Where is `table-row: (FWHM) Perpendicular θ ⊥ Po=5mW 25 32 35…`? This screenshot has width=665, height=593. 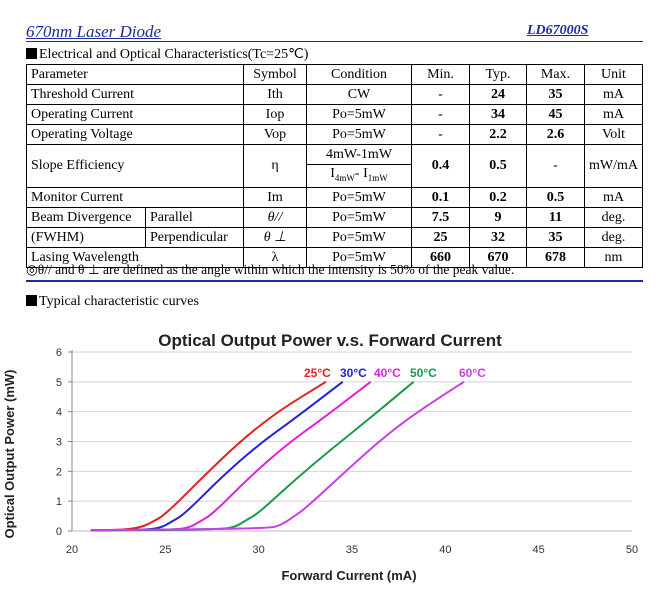 table-row: (FWHM) Perpendicular θ ⊥ Po=5mW 25 32 35… is located at coordinates (334, 237).